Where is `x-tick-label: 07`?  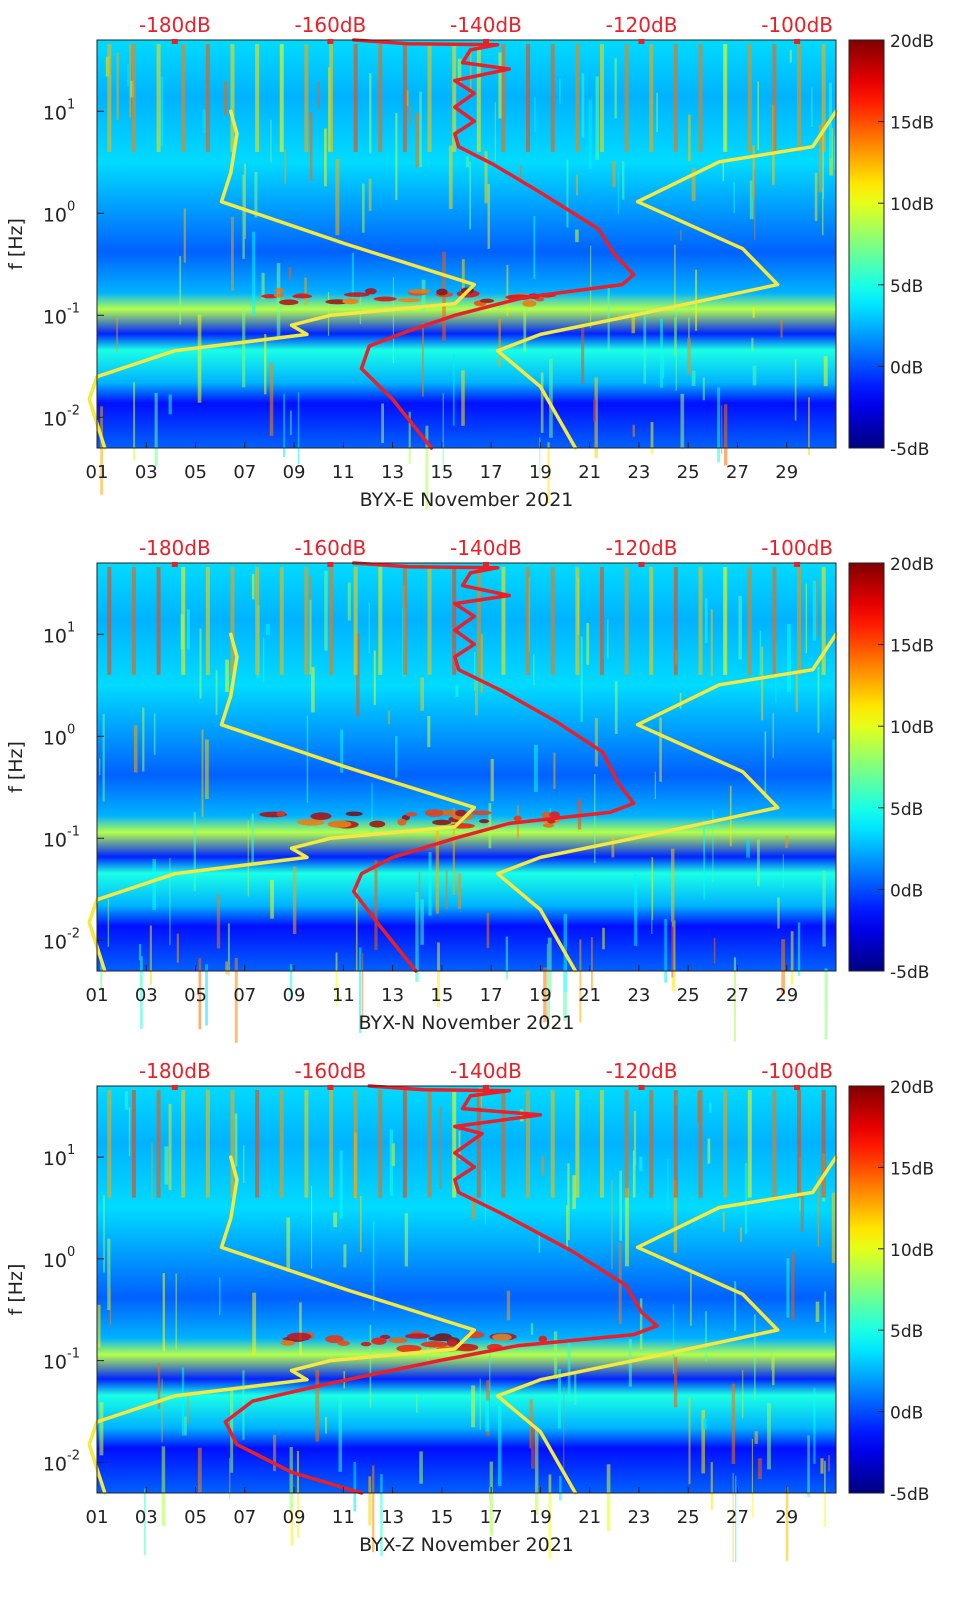 x-tick-label: 07 is located at coordinates (244, 1517).